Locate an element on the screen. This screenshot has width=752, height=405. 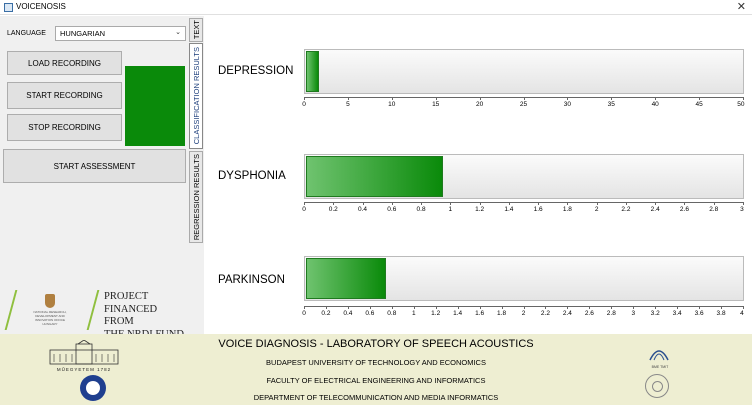
load-recording-button: LOAD RECORDING is located at coordinates (64, 63).